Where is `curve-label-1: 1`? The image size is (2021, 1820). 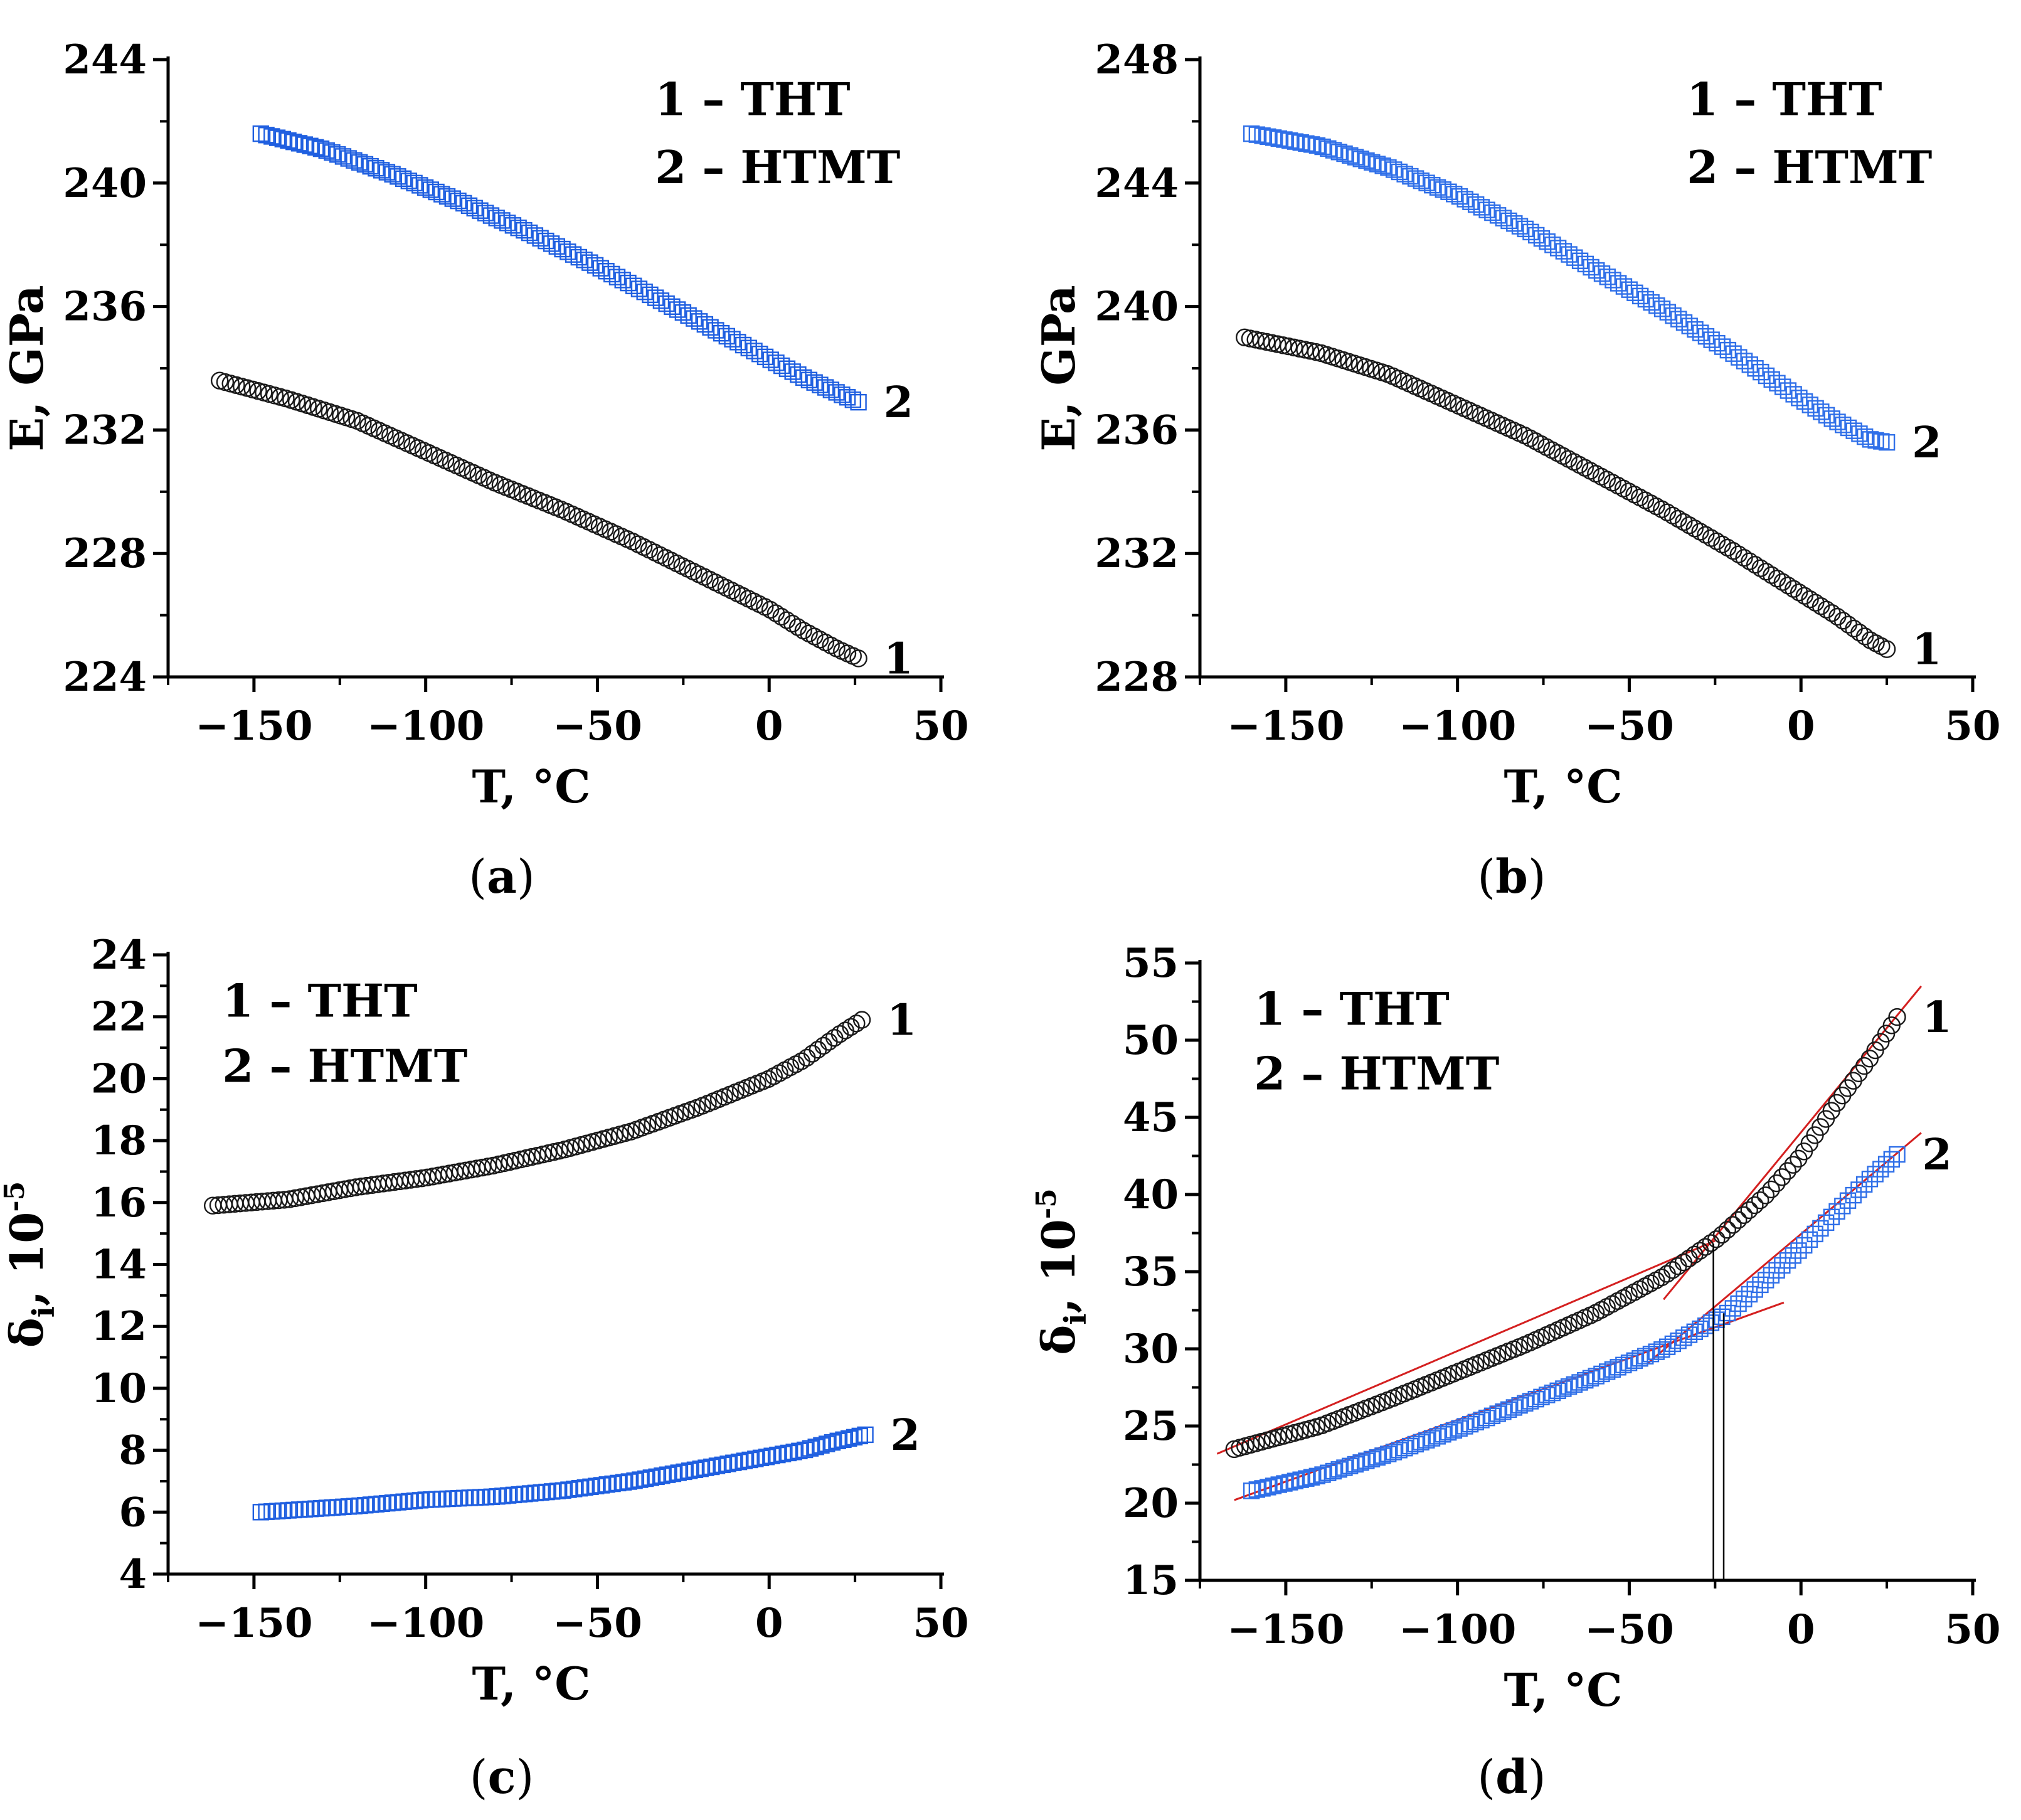 curve-label-1: 1 is located at coordinates (1937, 1018).